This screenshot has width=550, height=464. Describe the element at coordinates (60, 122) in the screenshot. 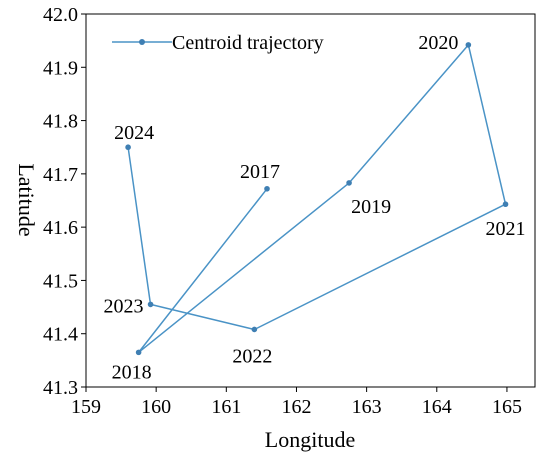

I see `y-tick-label: 41.8` at that location.